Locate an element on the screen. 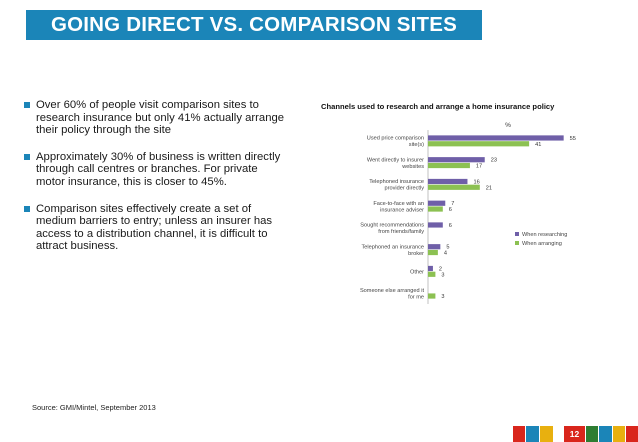 The width and height of the screenshot is (638, 442). data-label: 4 is located at coordinates (445, 254).